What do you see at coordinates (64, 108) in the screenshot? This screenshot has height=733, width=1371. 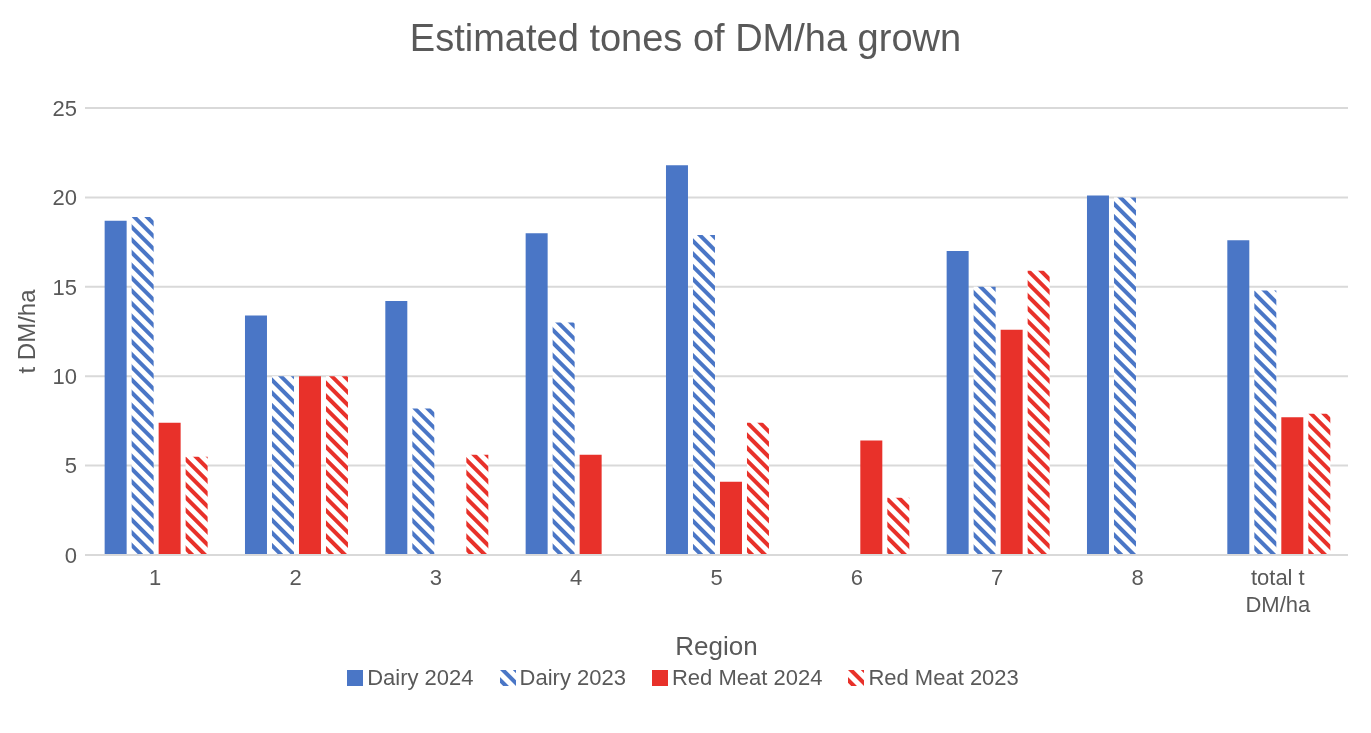 I see `y-tick-label: 25` at bounding box center [64, 108].